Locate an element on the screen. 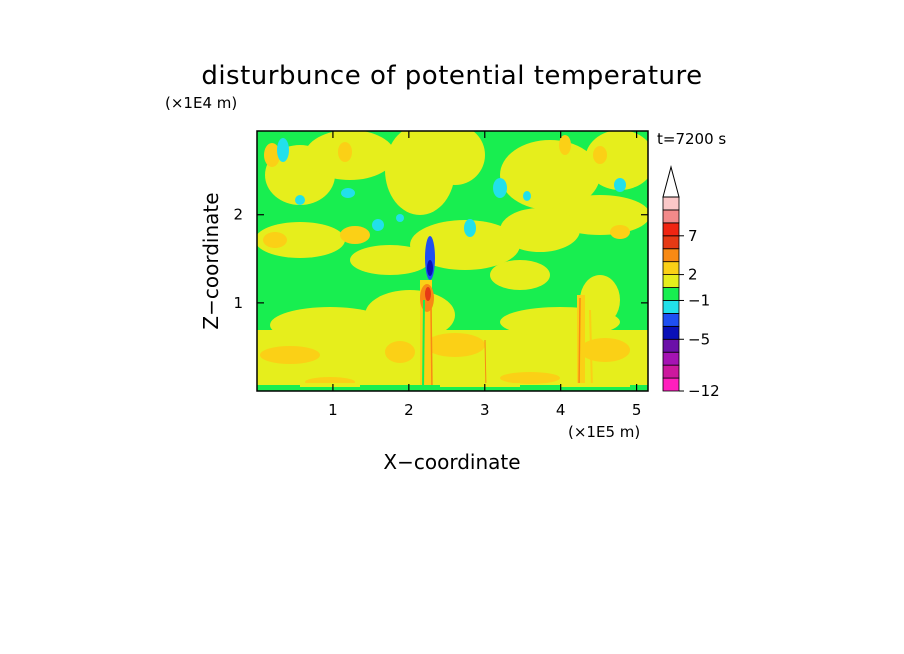 This screenshot has height=654, width=904. y-axis-ticks: 12 is located at coordinates (440, 259).